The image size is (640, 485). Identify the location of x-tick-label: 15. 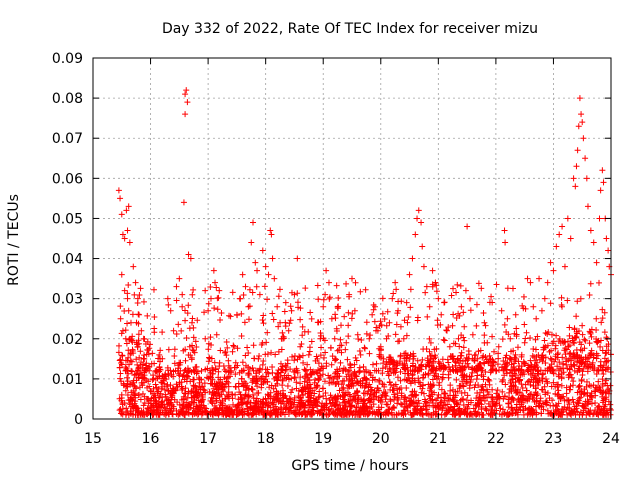
(93, 439).